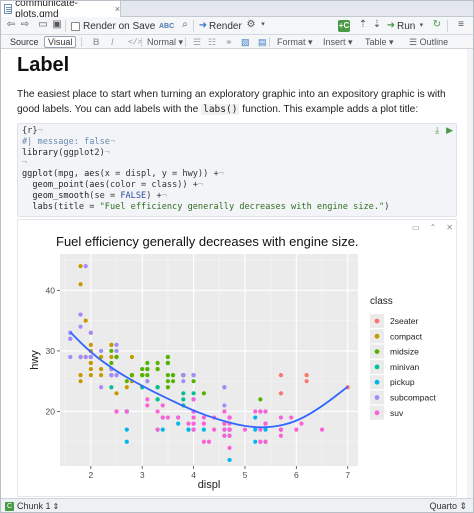 Image resolution: width=474 pixels, height=513 pixels. What do you see at coordinates (142, 475) in the screenshot?
I see `x-tick-label: 3` at bounding box center [142, 475].